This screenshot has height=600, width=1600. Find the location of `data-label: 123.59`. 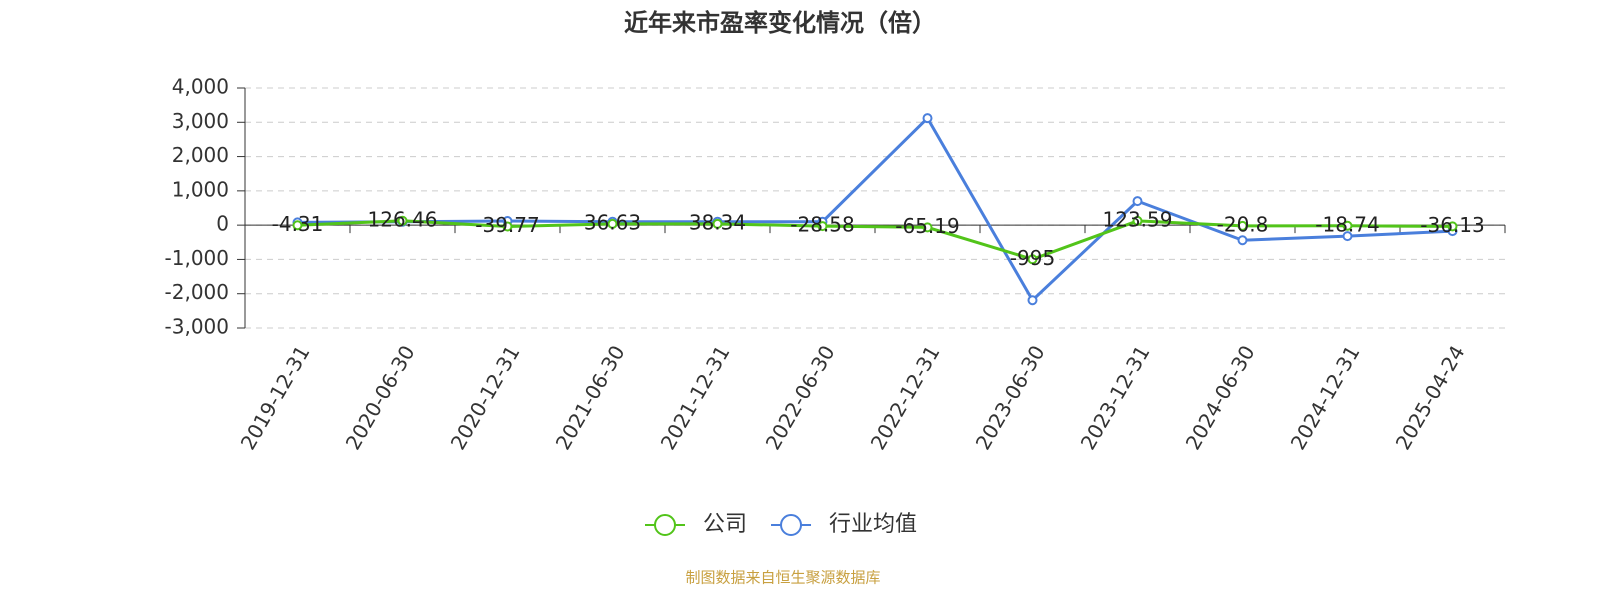

data-label: 123.59 is located at coordinates (1138, 219).